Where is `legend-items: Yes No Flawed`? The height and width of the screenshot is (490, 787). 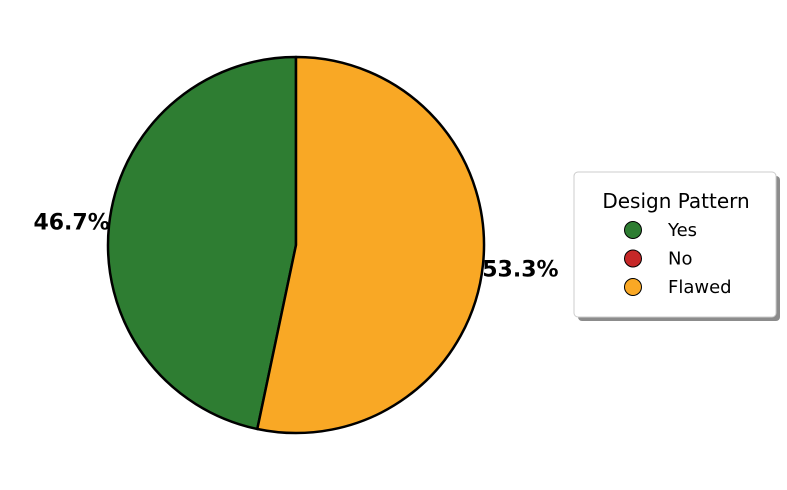
legend-items: Yes No Flawed is located at coordinates (678, 259).